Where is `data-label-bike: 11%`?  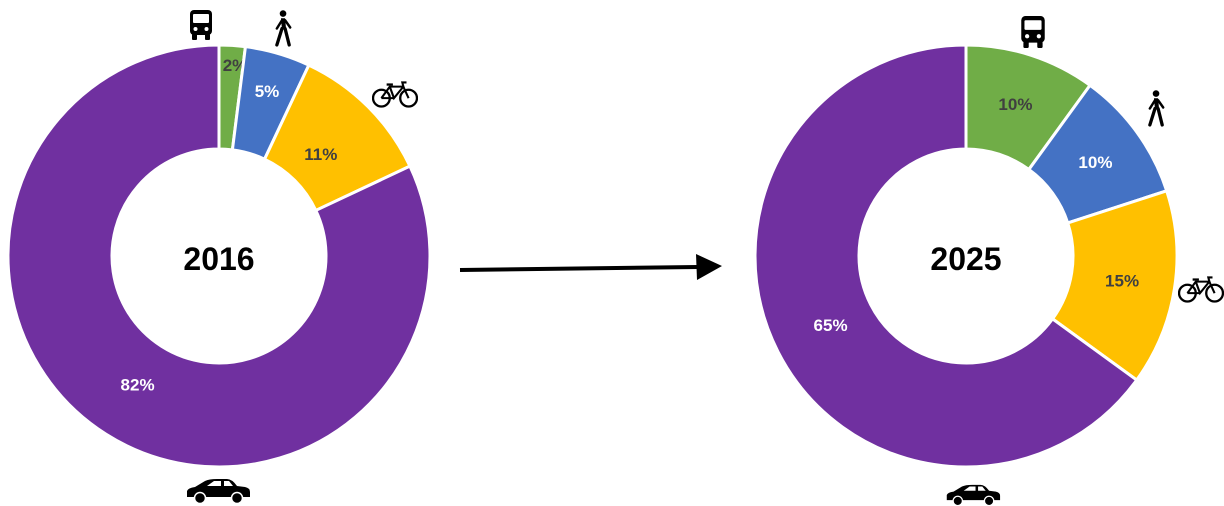
data-label-bike: 11% is located at coordinates (320, 154).